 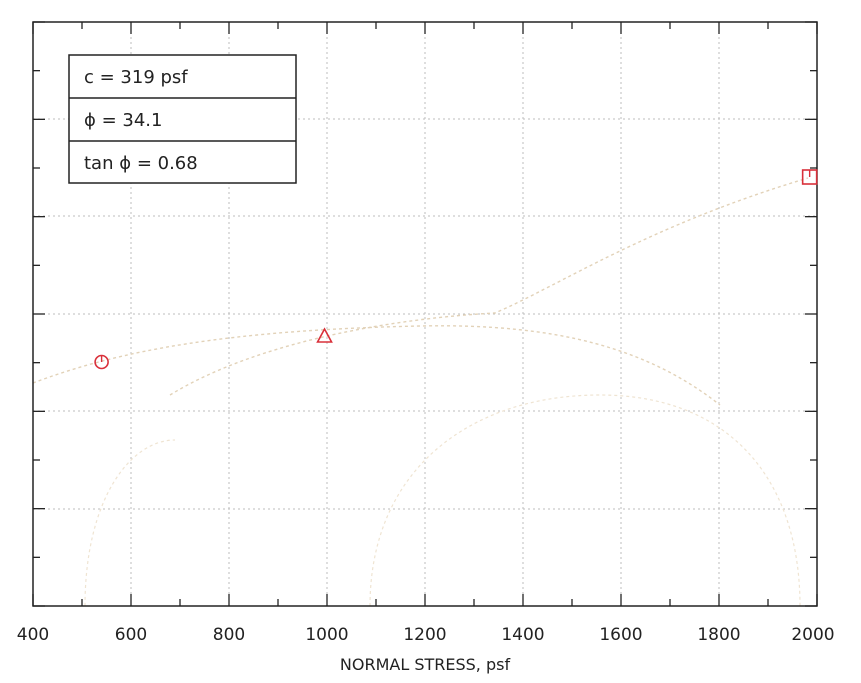 I want to click on legend-tan-phi: tan ϕ = 0.68, so click(x=141, y=163).